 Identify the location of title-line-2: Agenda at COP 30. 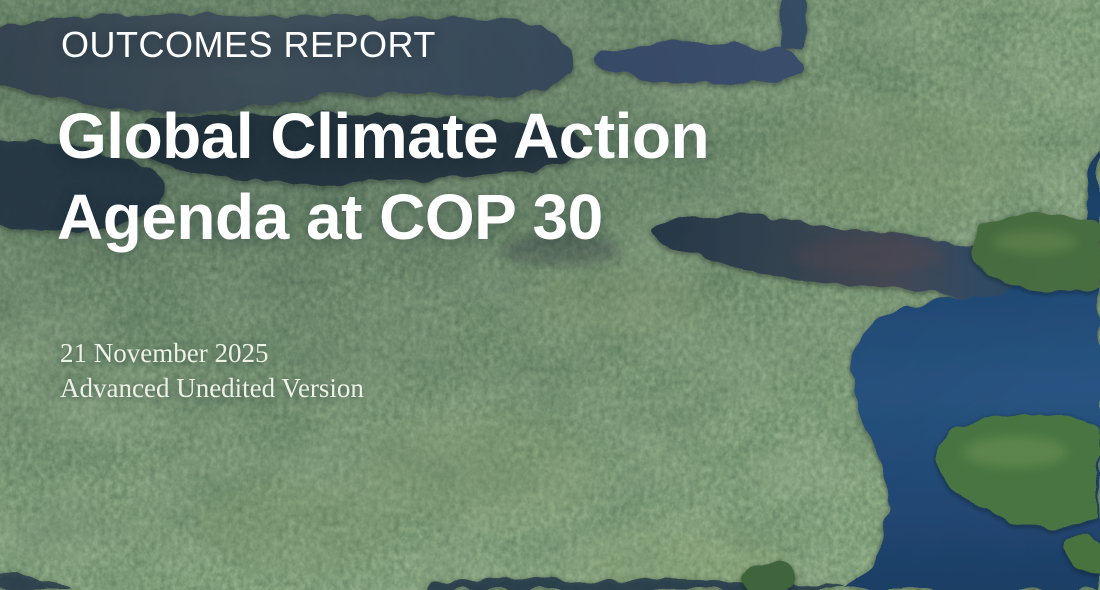
(330, 217).